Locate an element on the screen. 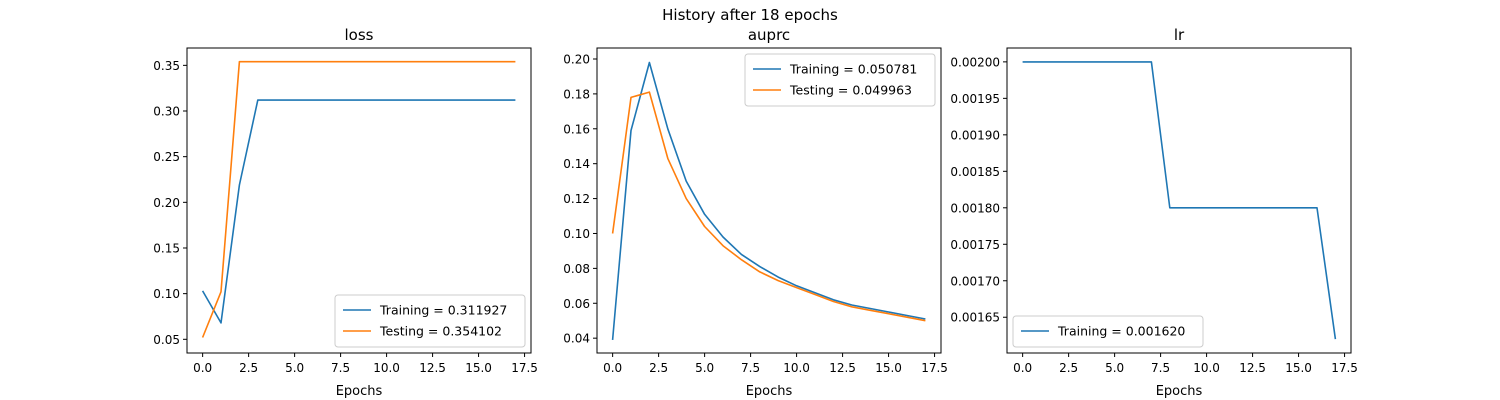  lr-x-tick-label: 10.0 is located at coordinates (1206, 368).